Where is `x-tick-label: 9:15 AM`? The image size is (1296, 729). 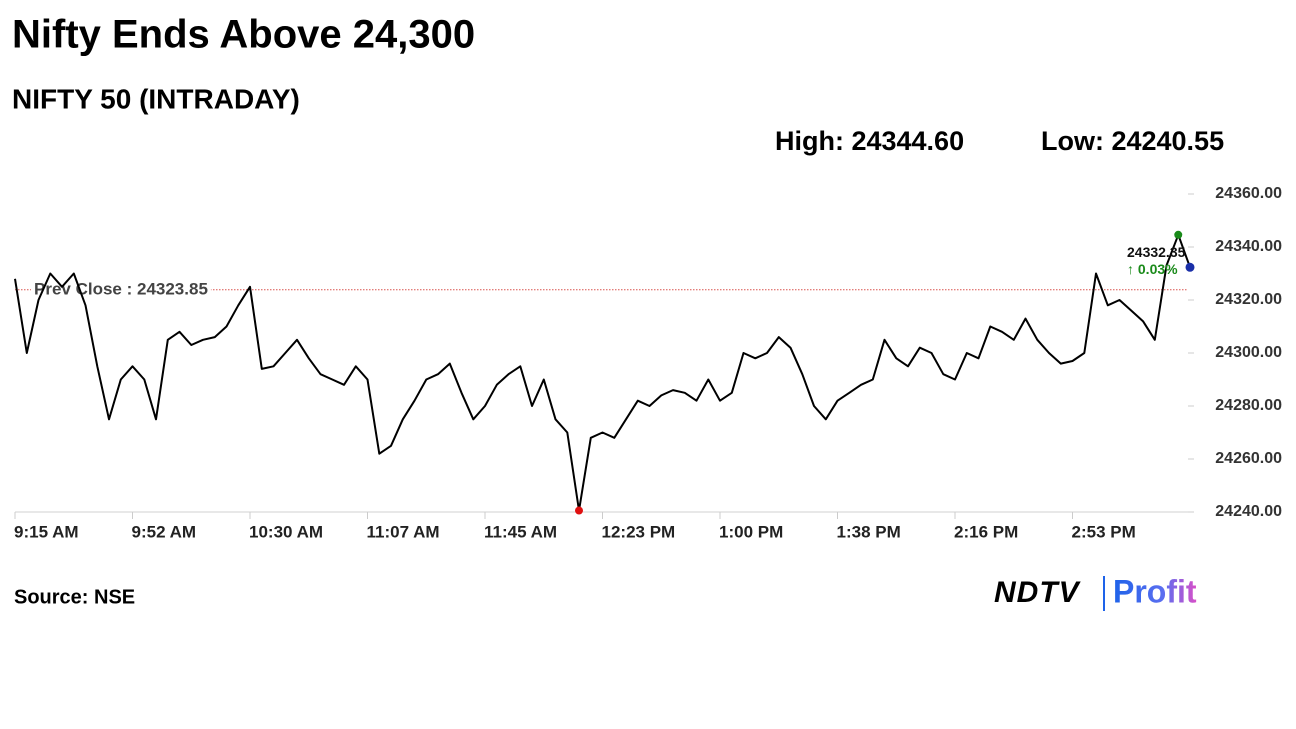 x-tick-label: 9:15 AM is located at coordinates (46, 531).